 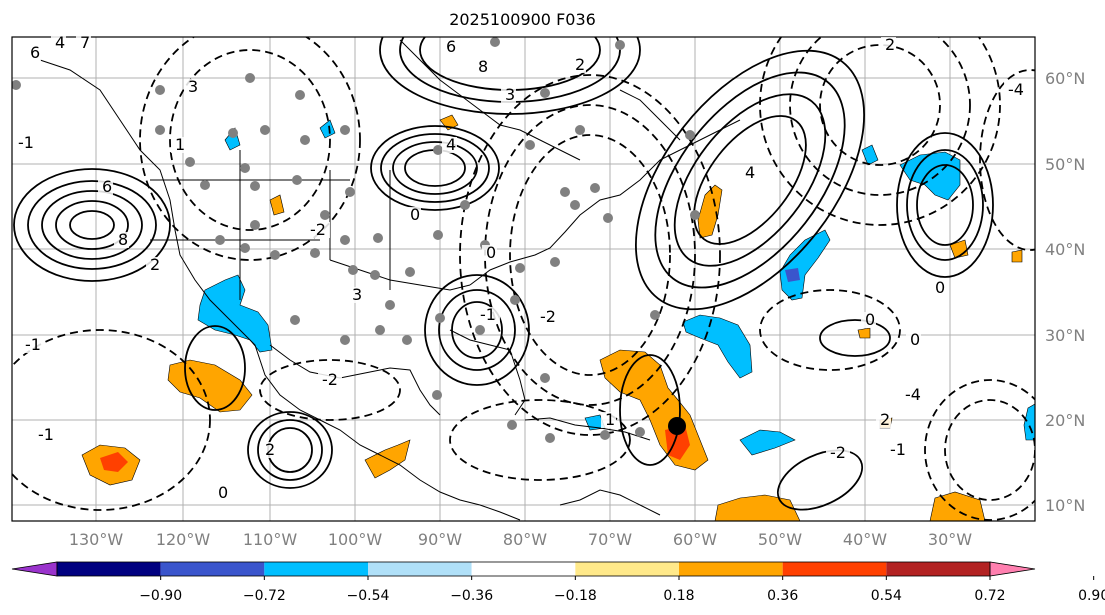 What do you see at coordinates (575, 596) in the screenshot?
I see `colorbar-tick-label: −0.18` at bounding box center [575, 596].